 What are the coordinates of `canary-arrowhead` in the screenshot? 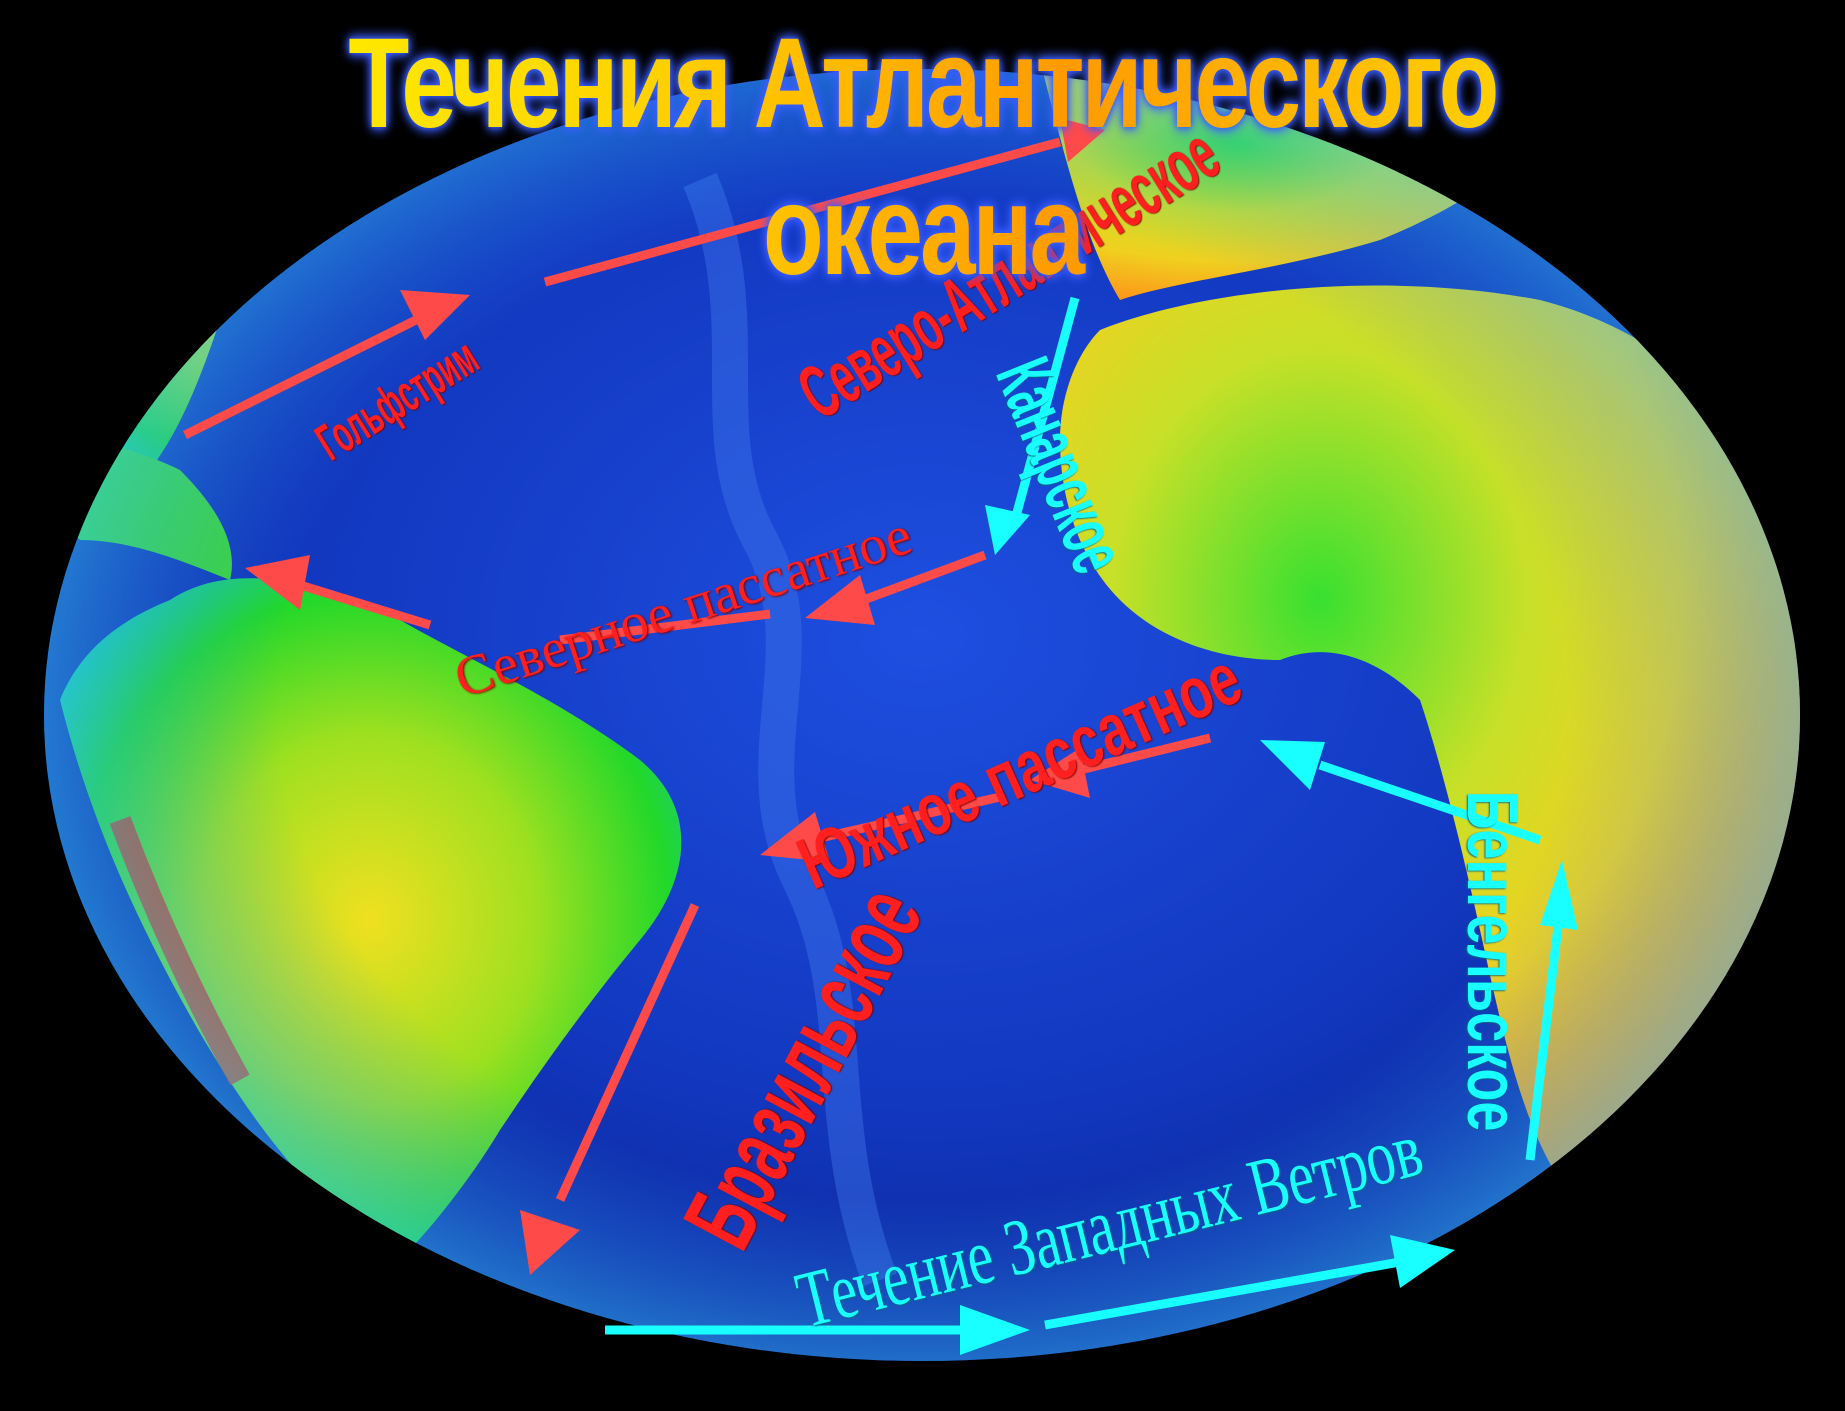 It's located at (1007, 530).